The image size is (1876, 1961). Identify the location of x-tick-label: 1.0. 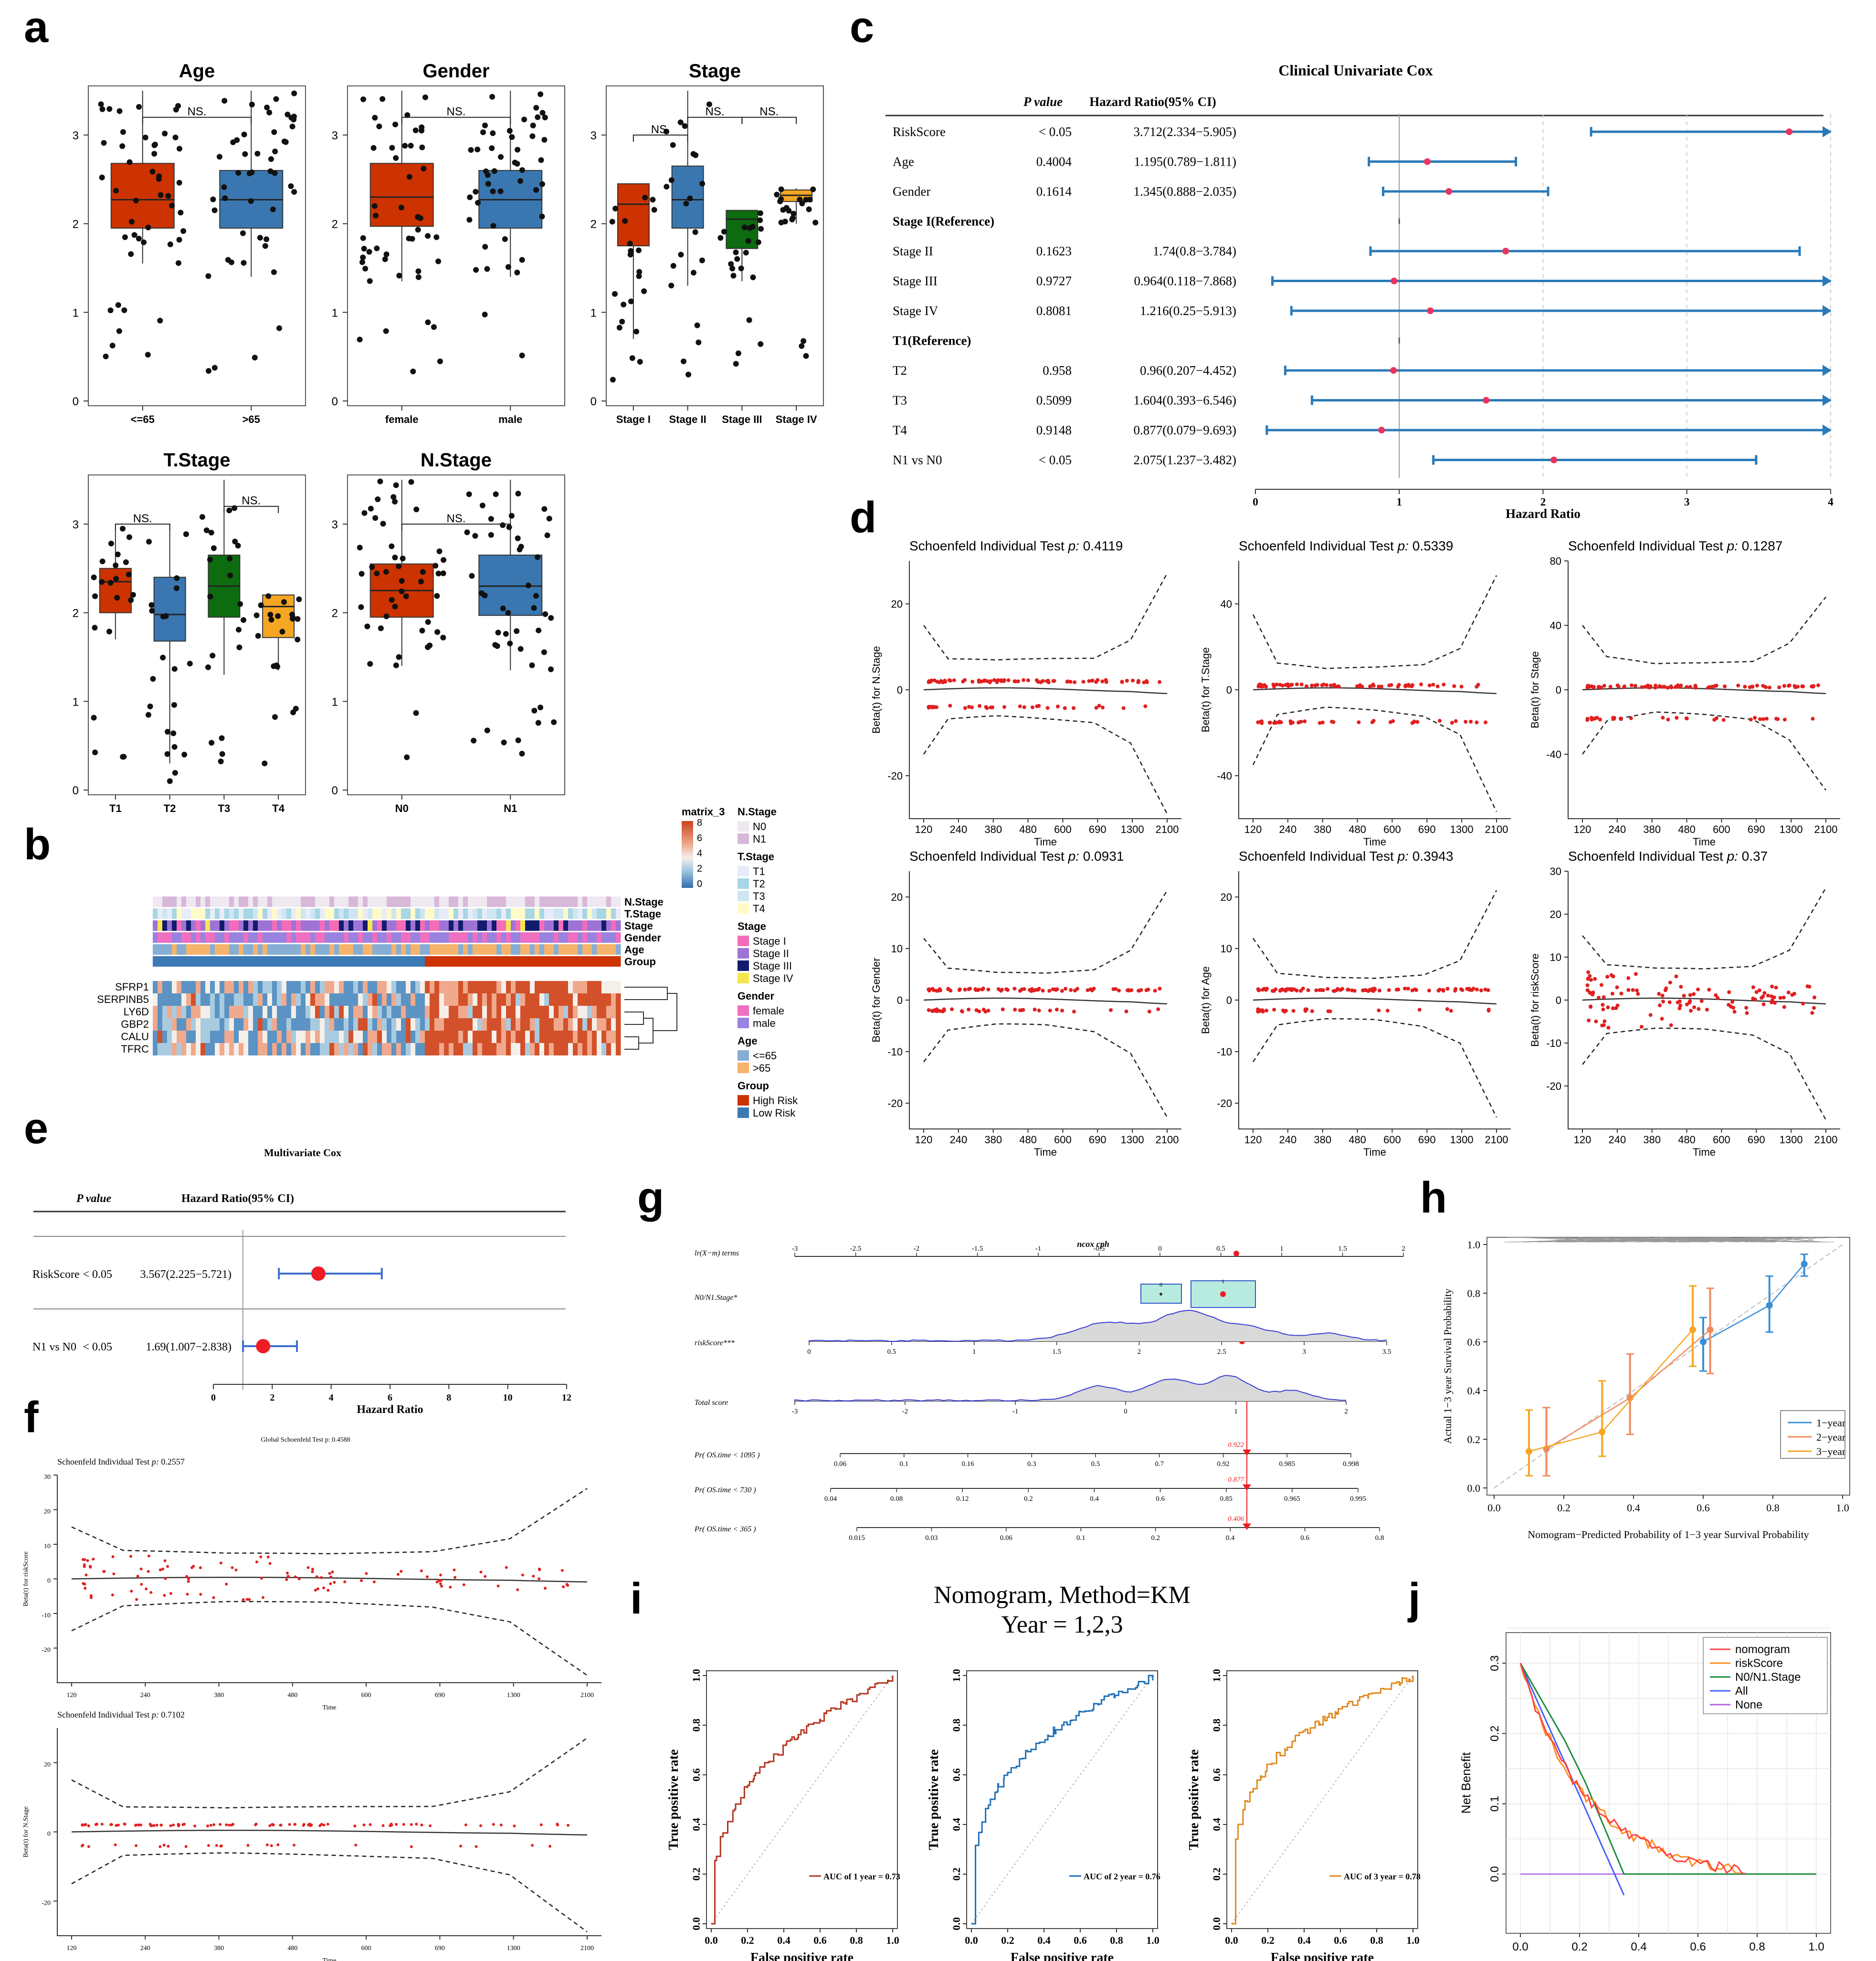
(1152, 1940).